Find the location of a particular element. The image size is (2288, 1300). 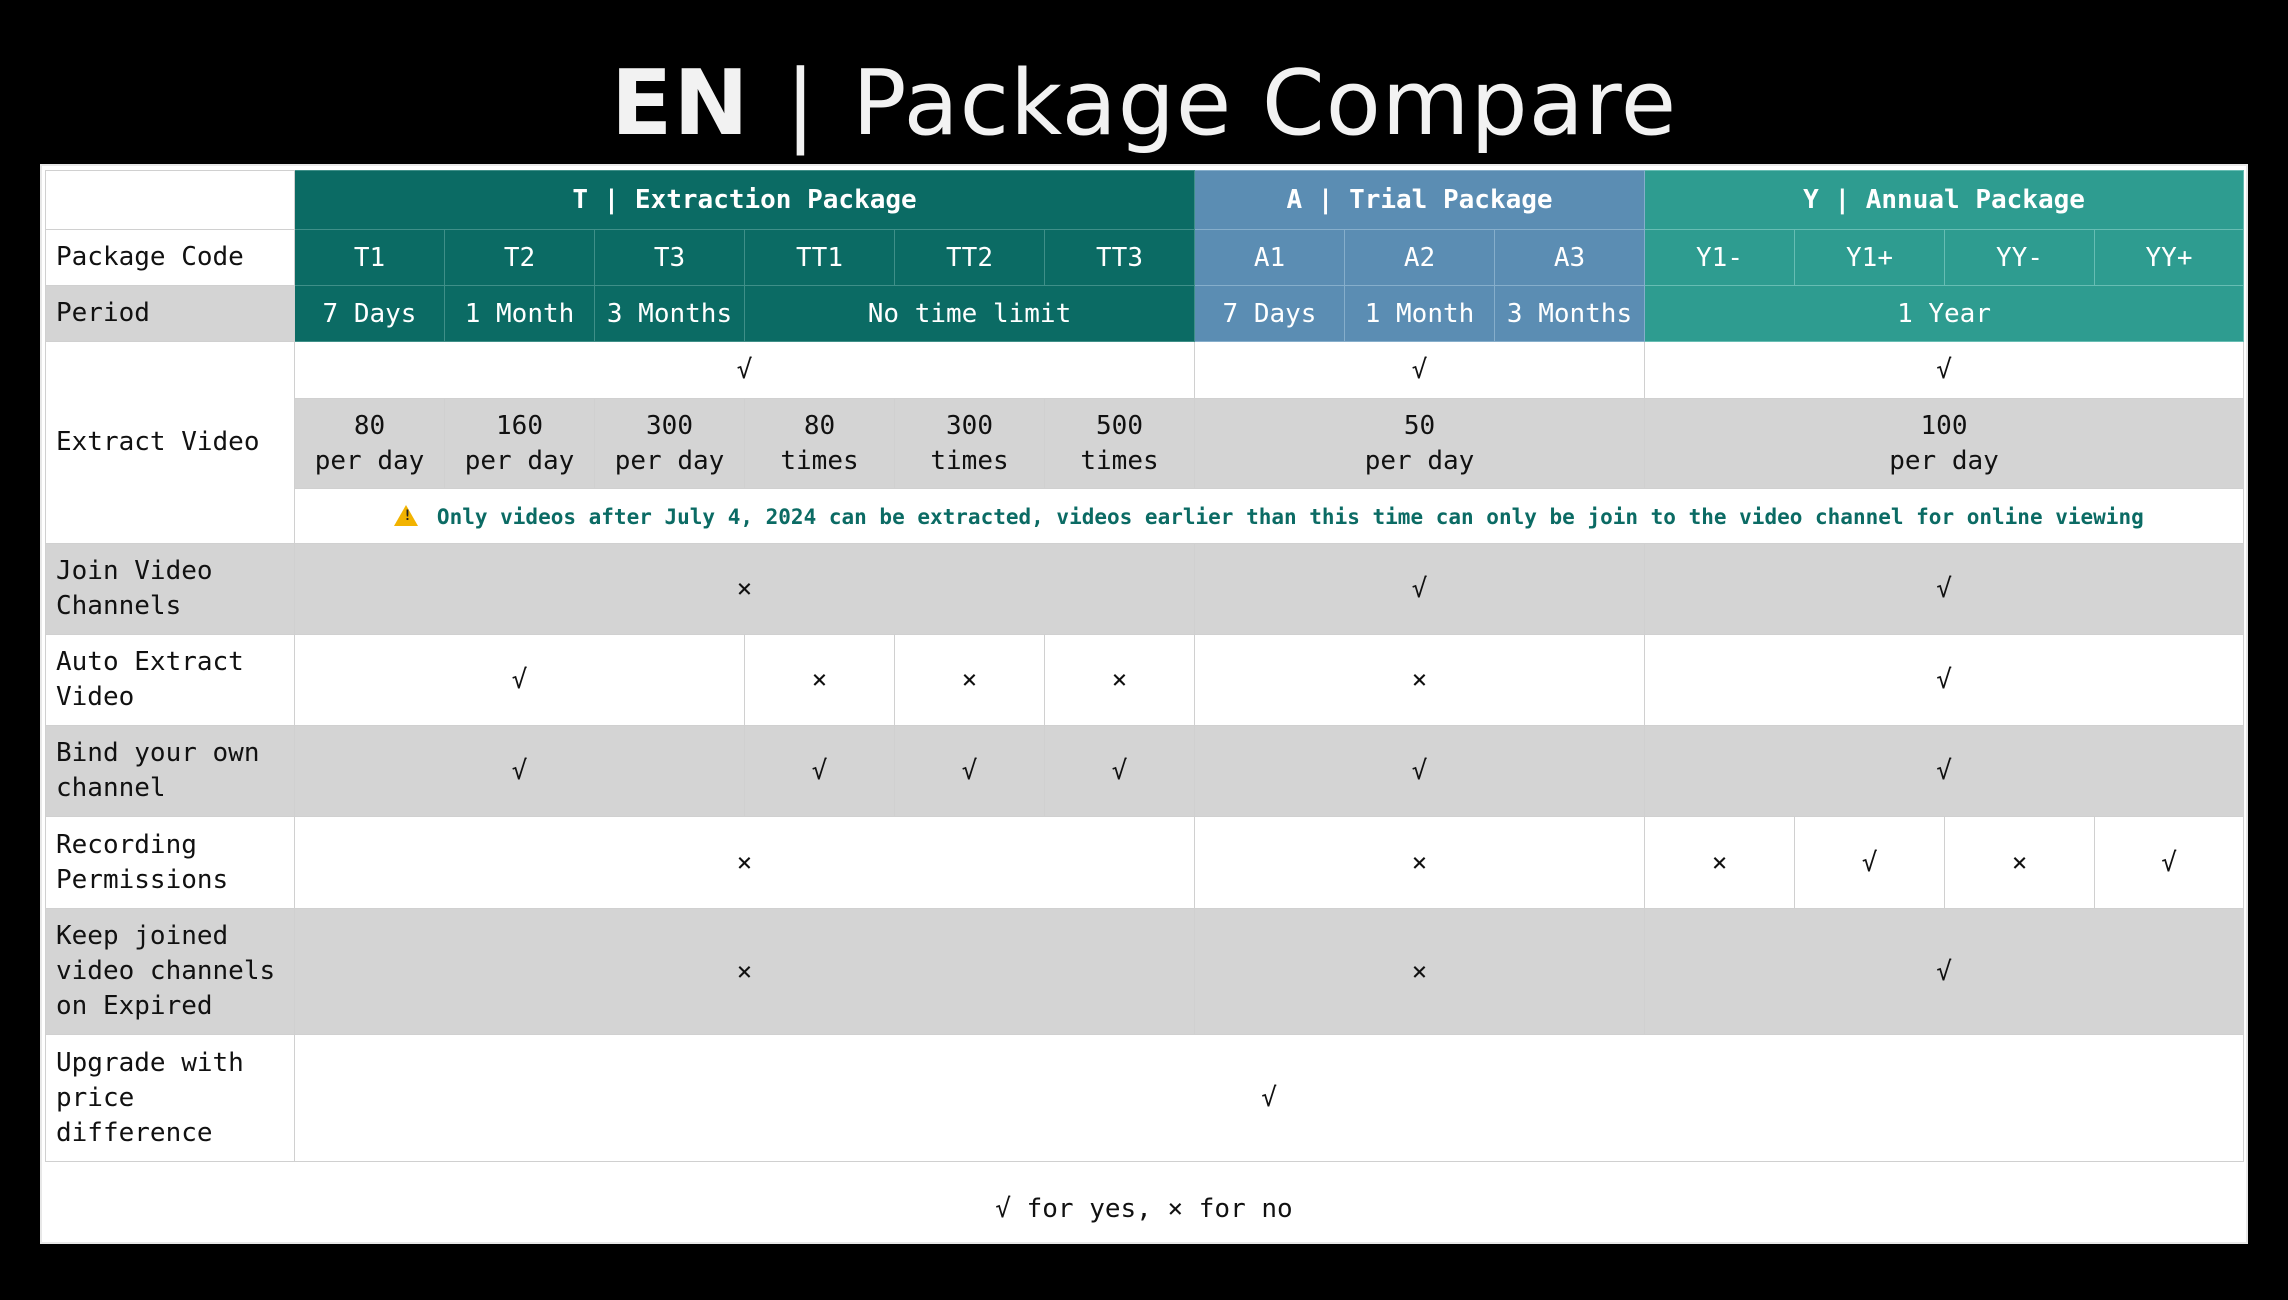

period-a2: 1 Month is located at coordinates (1419, 313).